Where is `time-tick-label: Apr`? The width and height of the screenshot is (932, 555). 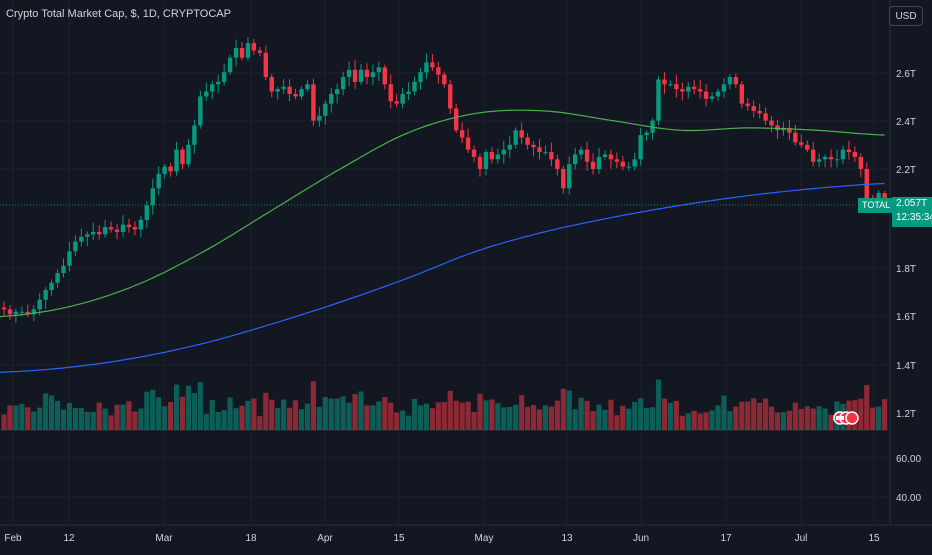 time-tick-label: Apr is located at coordinates (325, 538).